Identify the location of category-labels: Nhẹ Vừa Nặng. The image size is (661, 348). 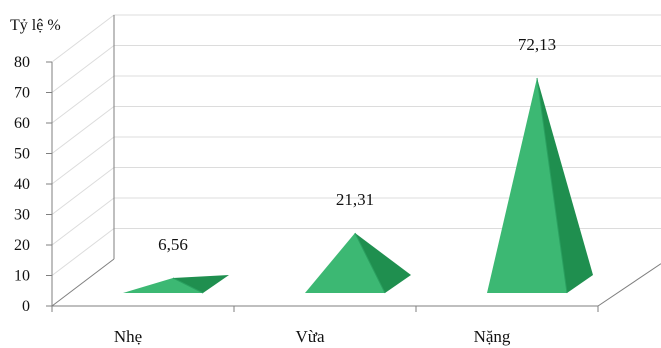
(312, 336).